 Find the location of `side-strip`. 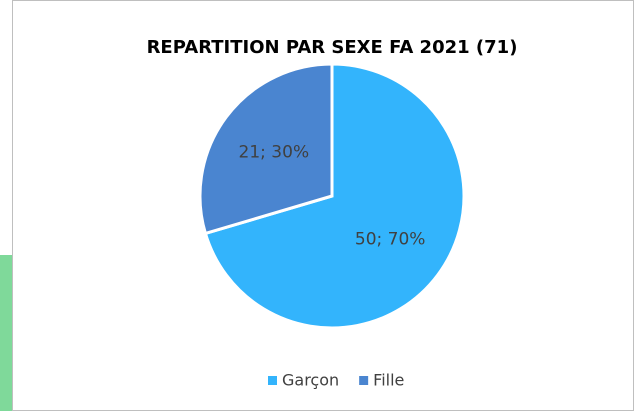

side-strip is located at coordinates (6, 333).